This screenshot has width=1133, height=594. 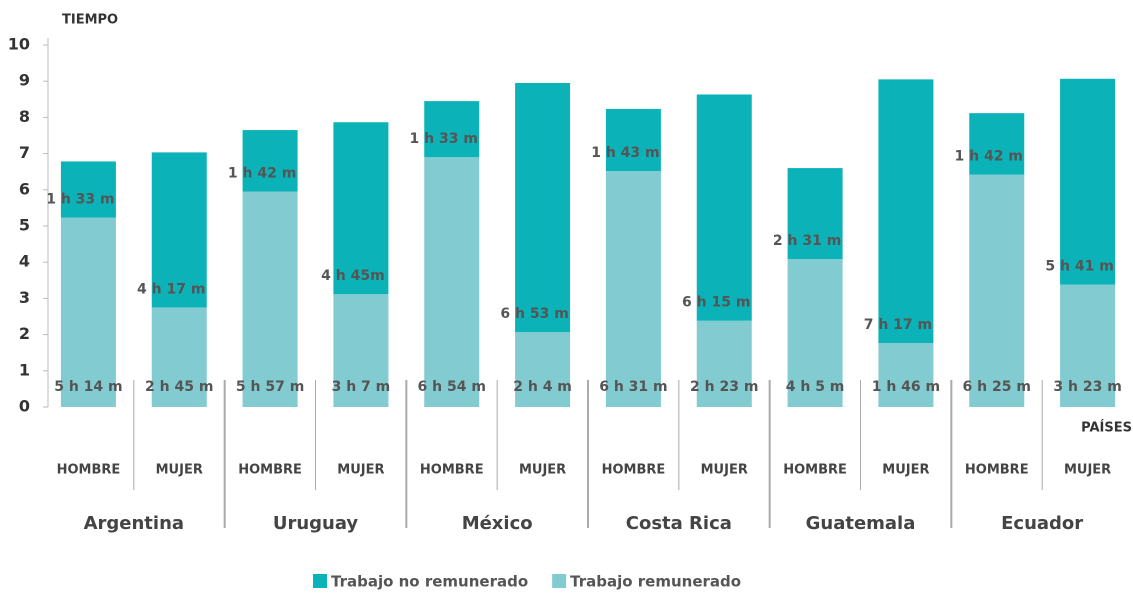 I want to click on value-label: 5 h 57 m, so click(x=270, y=387).